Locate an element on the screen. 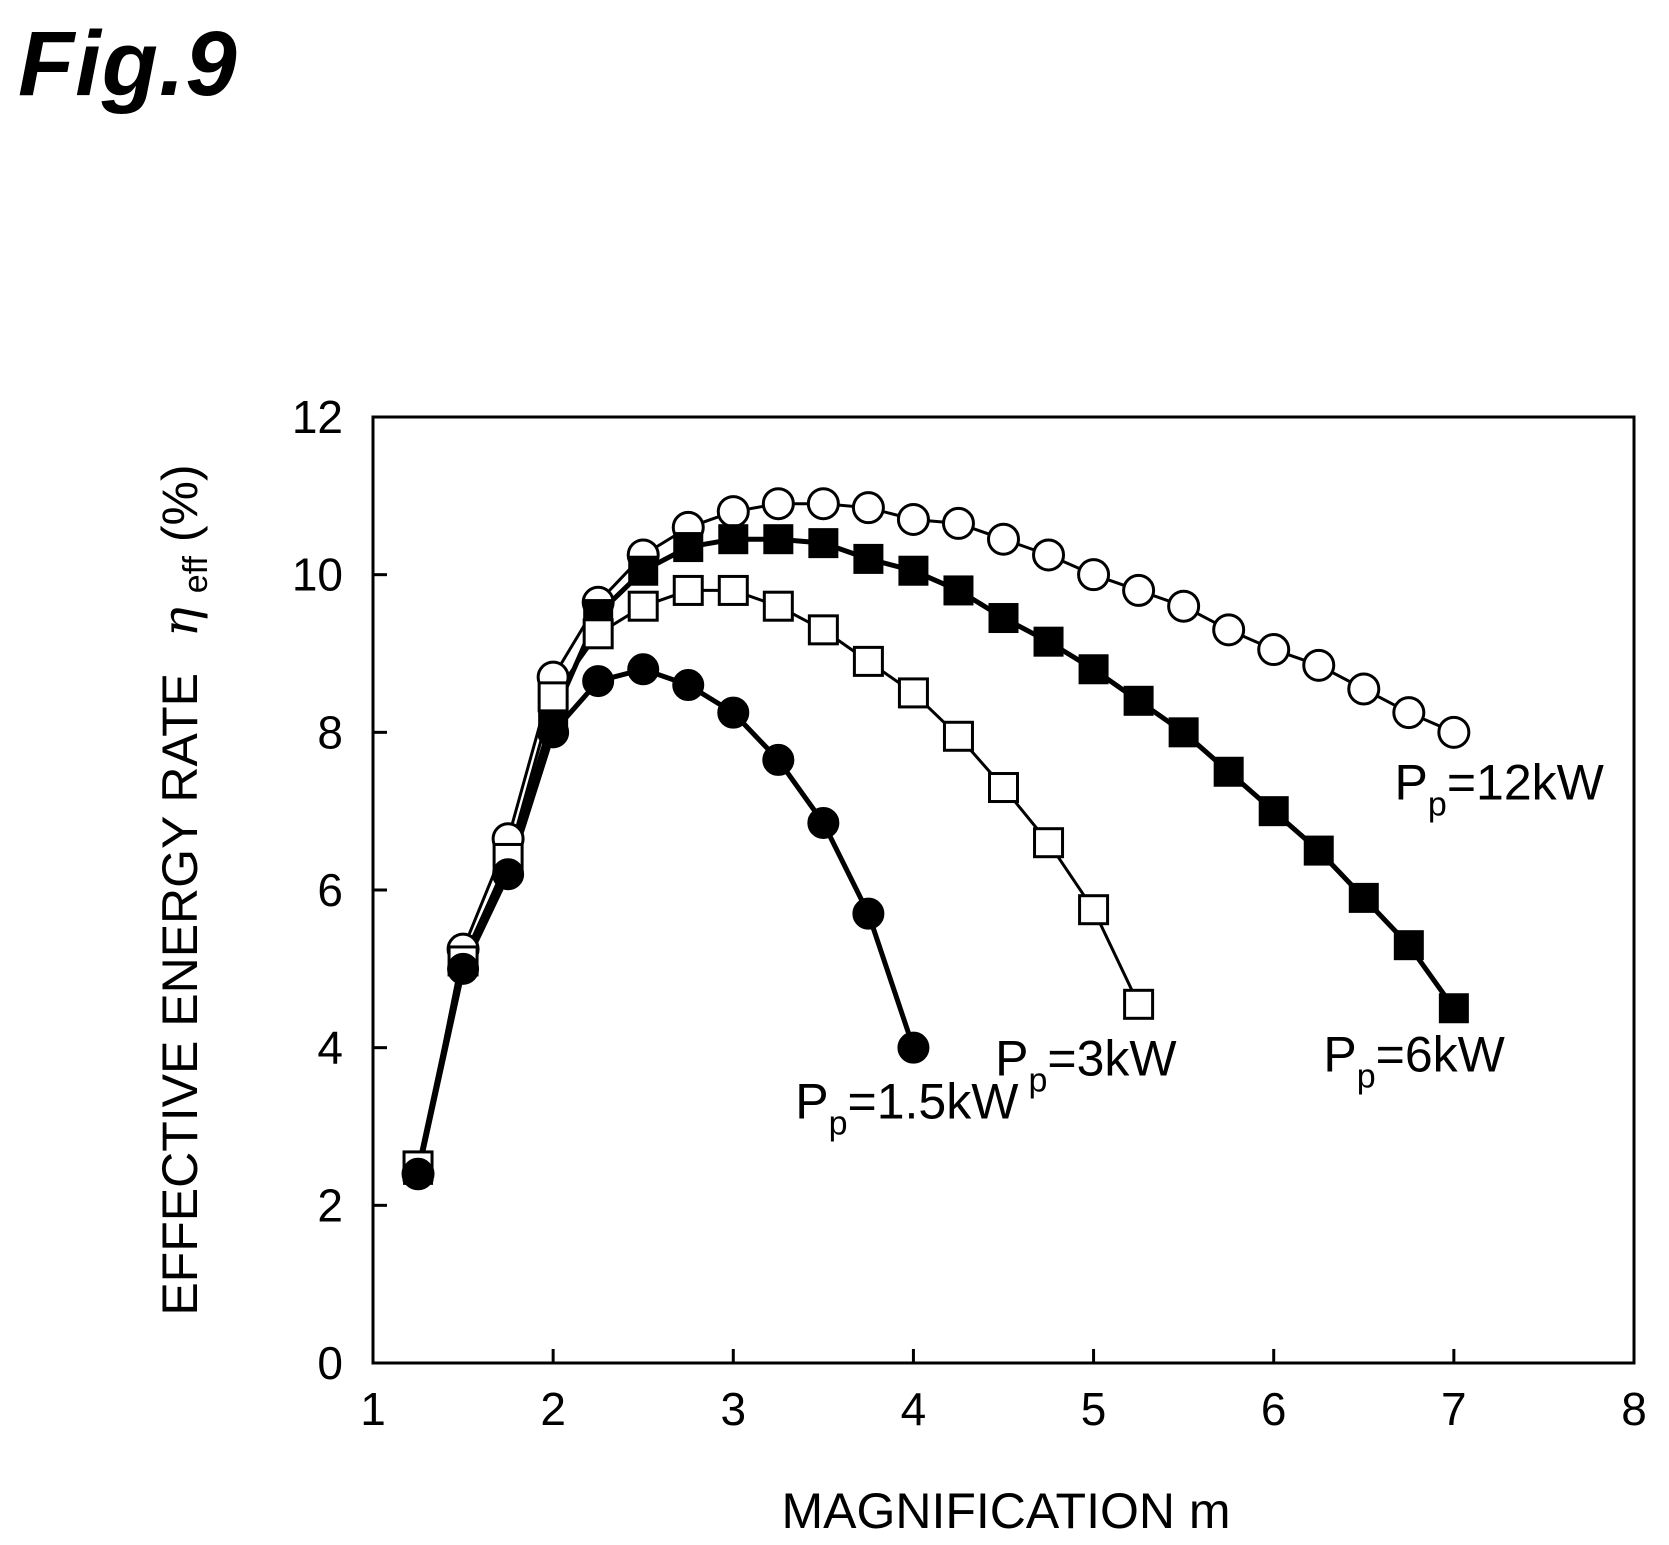 Image resolution: width=1669 pixels, height=1545 pixels. series-label-3: Pp=12kW is located at coordinates (1500, 788).